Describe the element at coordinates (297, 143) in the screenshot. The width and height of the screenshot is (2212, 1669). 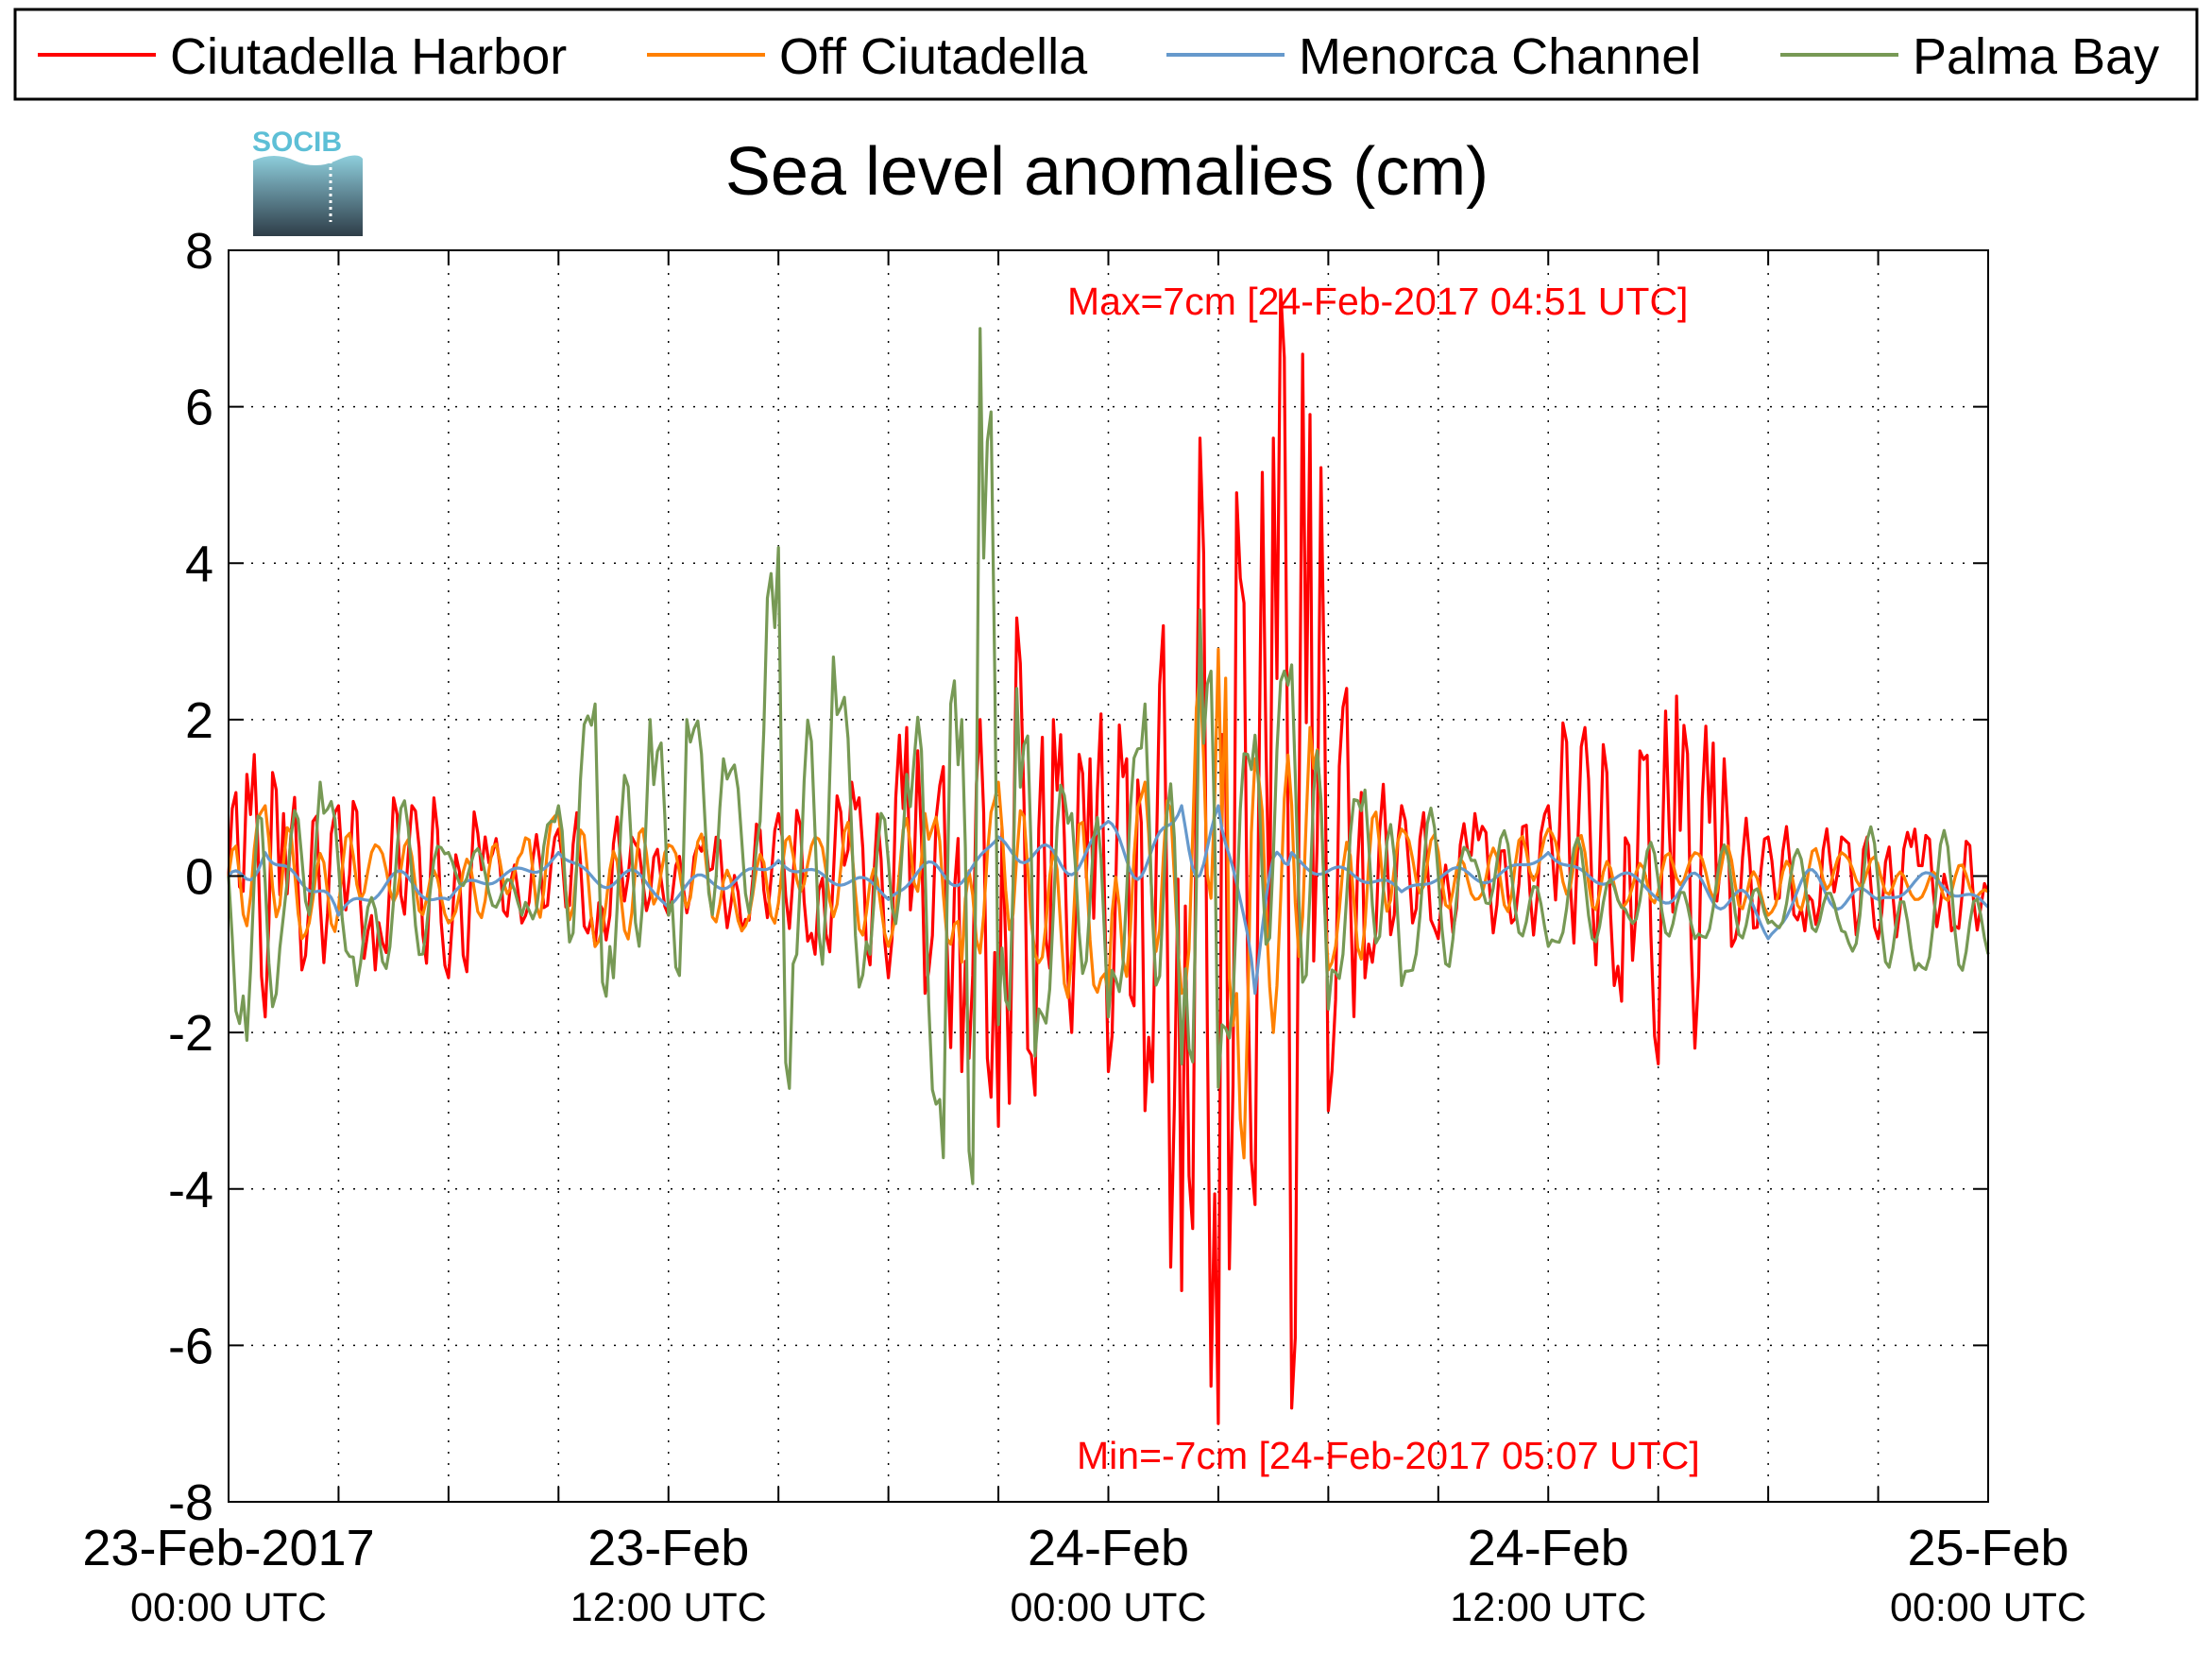
I see `logo-text: SOCIB` at that location.